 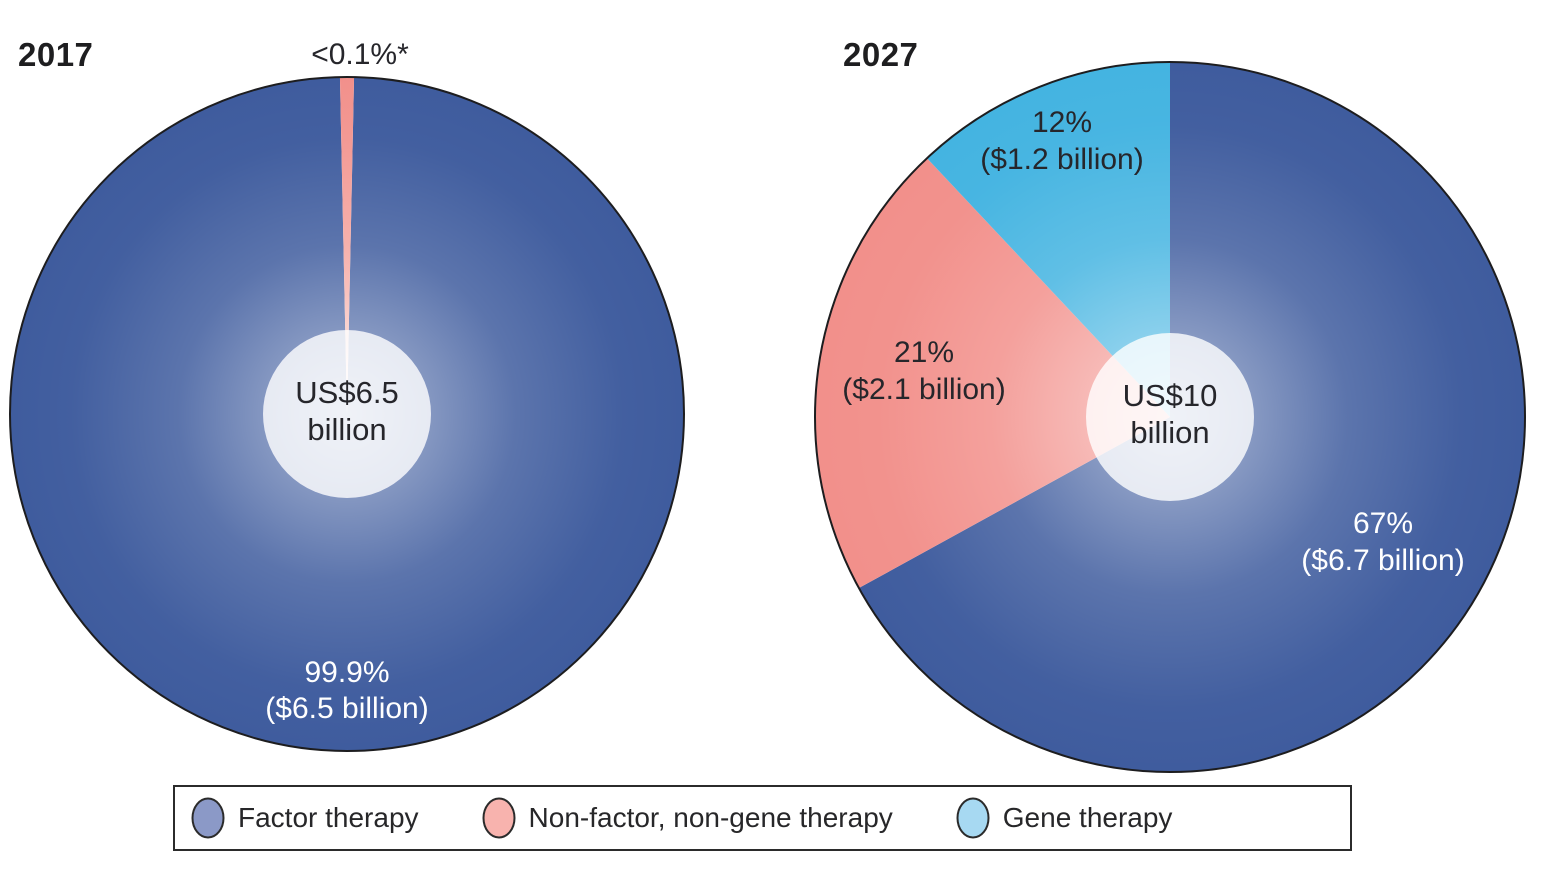 What do you see at coordinates (923, 389) in the screenshot?
I see `pie-2027-nonfactor-amount: ($2.1 billion)` at bounding box center [923, 389].